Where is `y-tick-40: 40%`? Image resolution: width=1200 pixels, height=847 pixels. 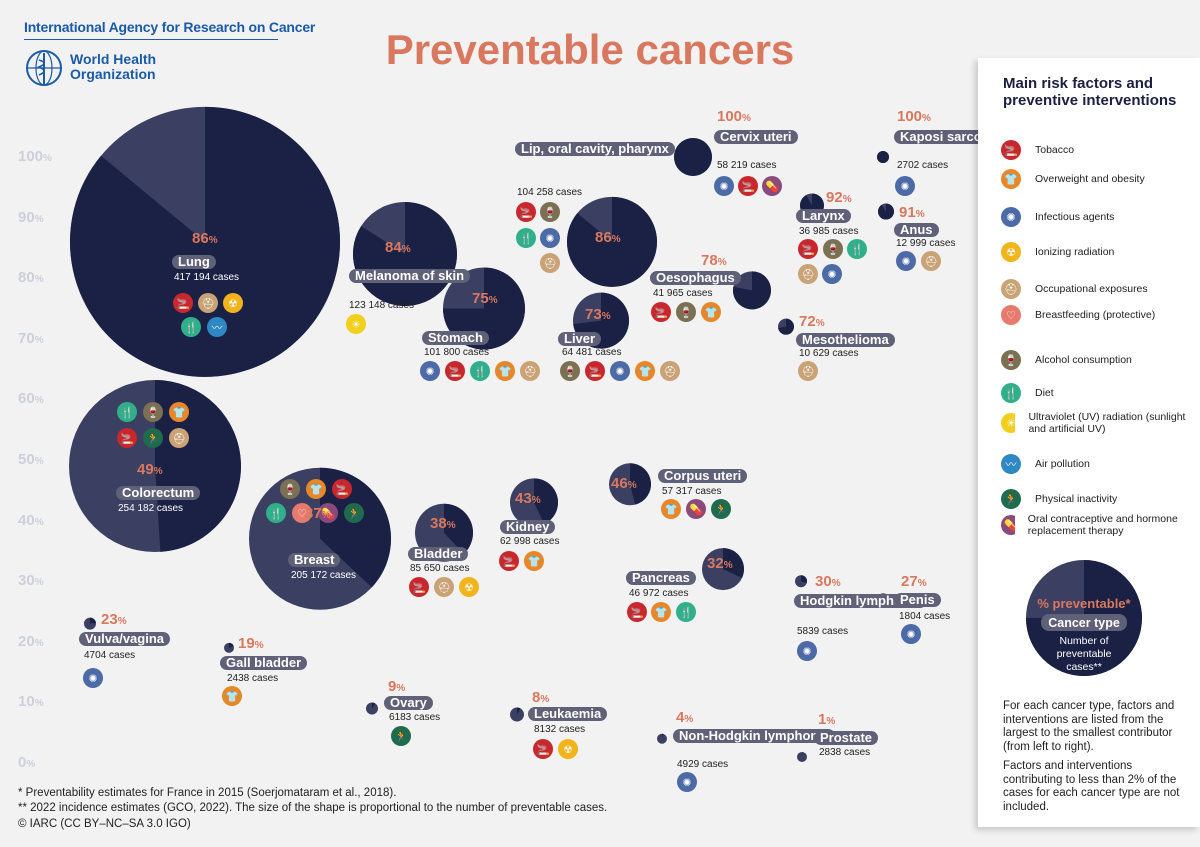 y-tick-40: 40% is located at coordinates (31, 520).